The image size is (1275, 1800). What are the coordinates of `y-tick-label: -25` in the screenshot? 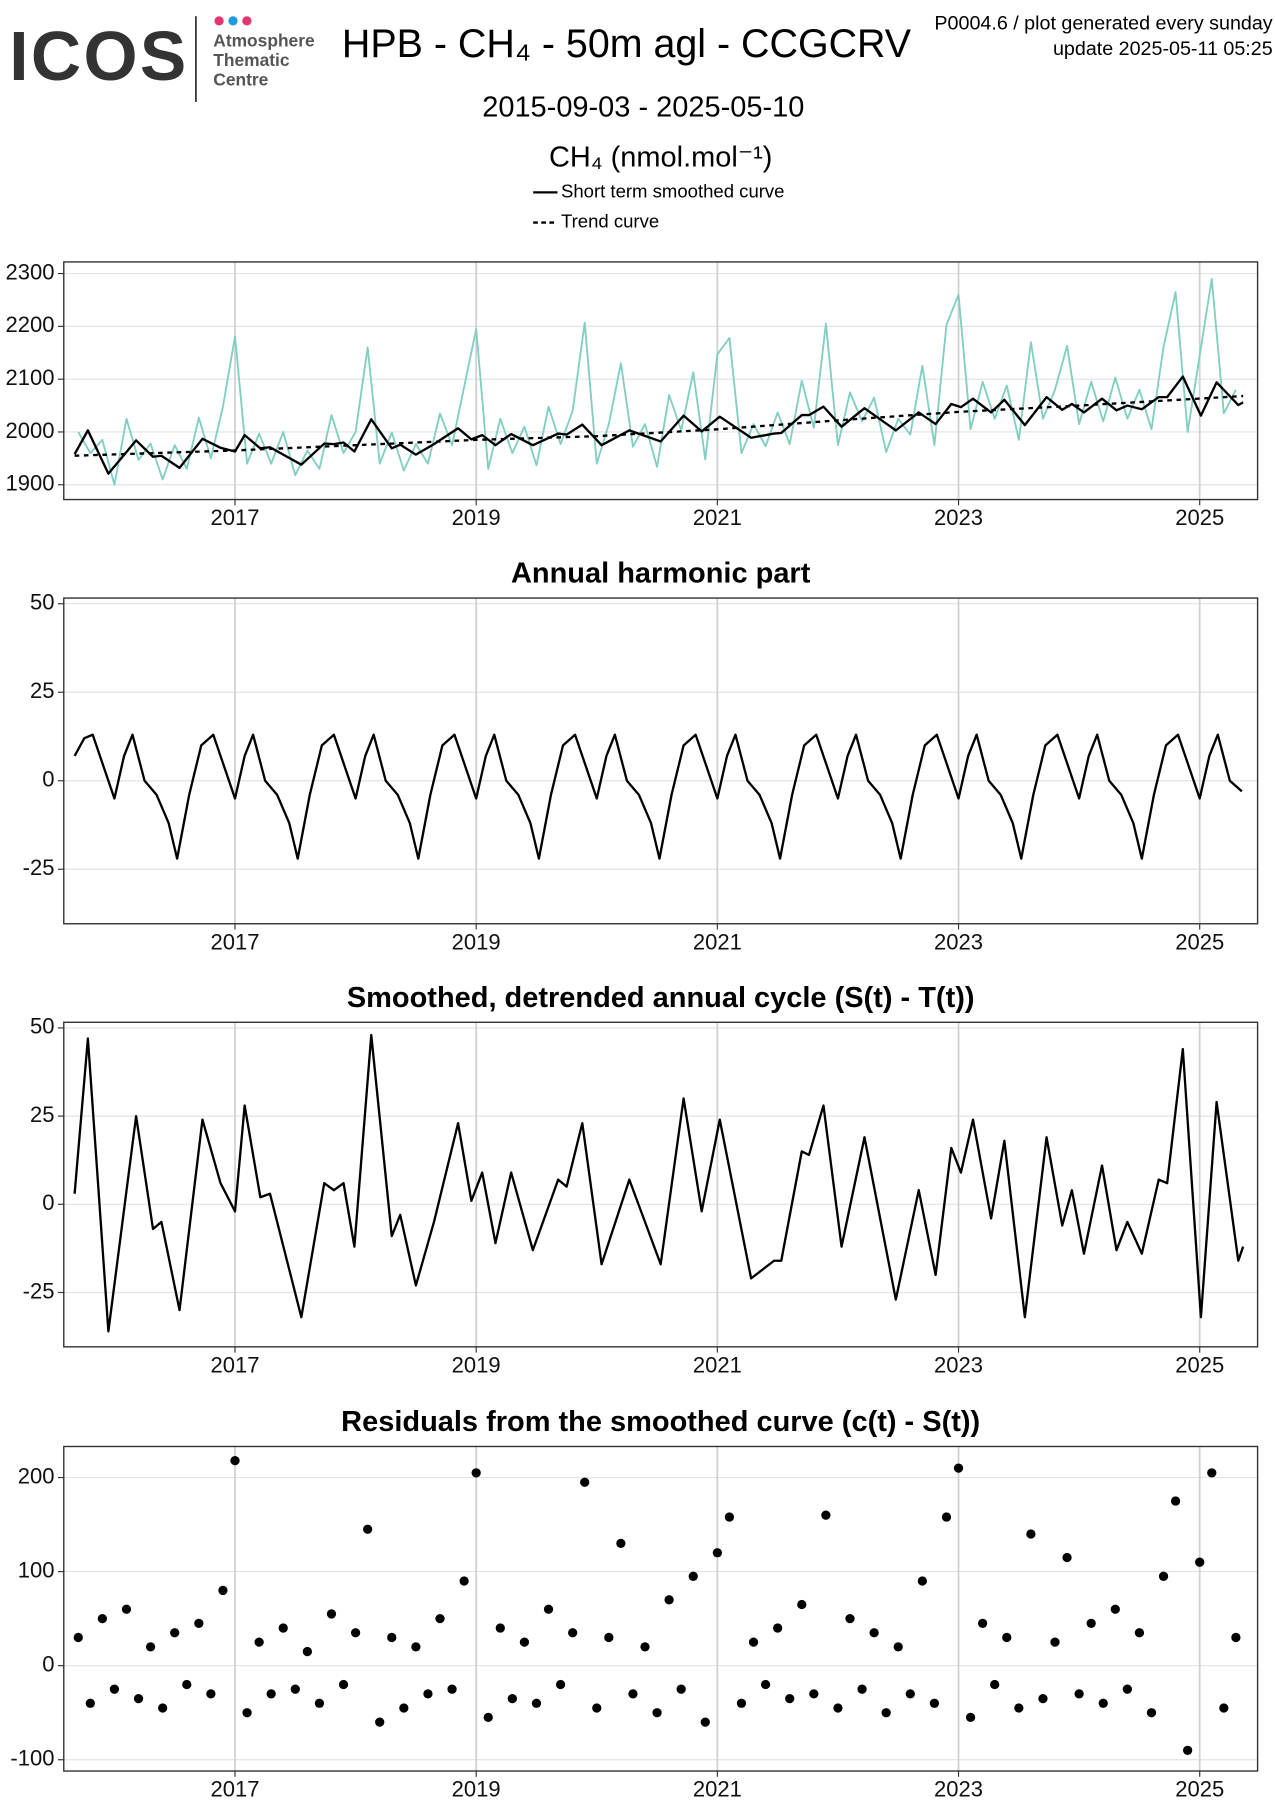 It's located at (39, 867).